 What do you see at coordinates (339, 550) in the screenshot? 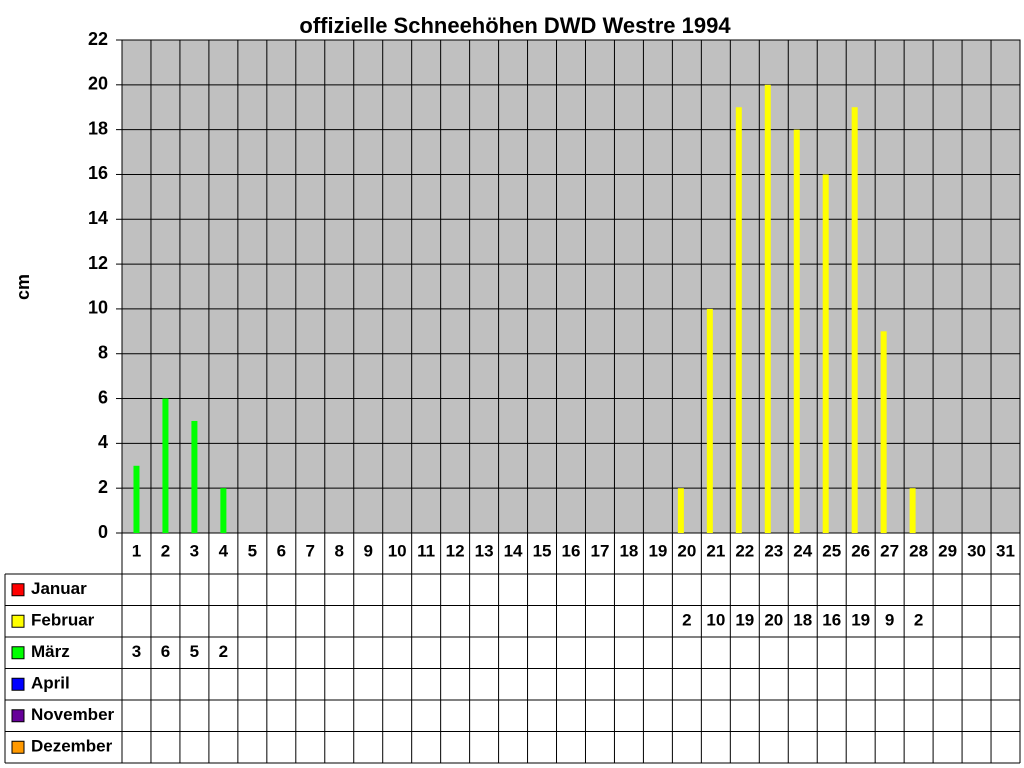
I see `x-tick-label: 8` at bounding box center [339, 550].